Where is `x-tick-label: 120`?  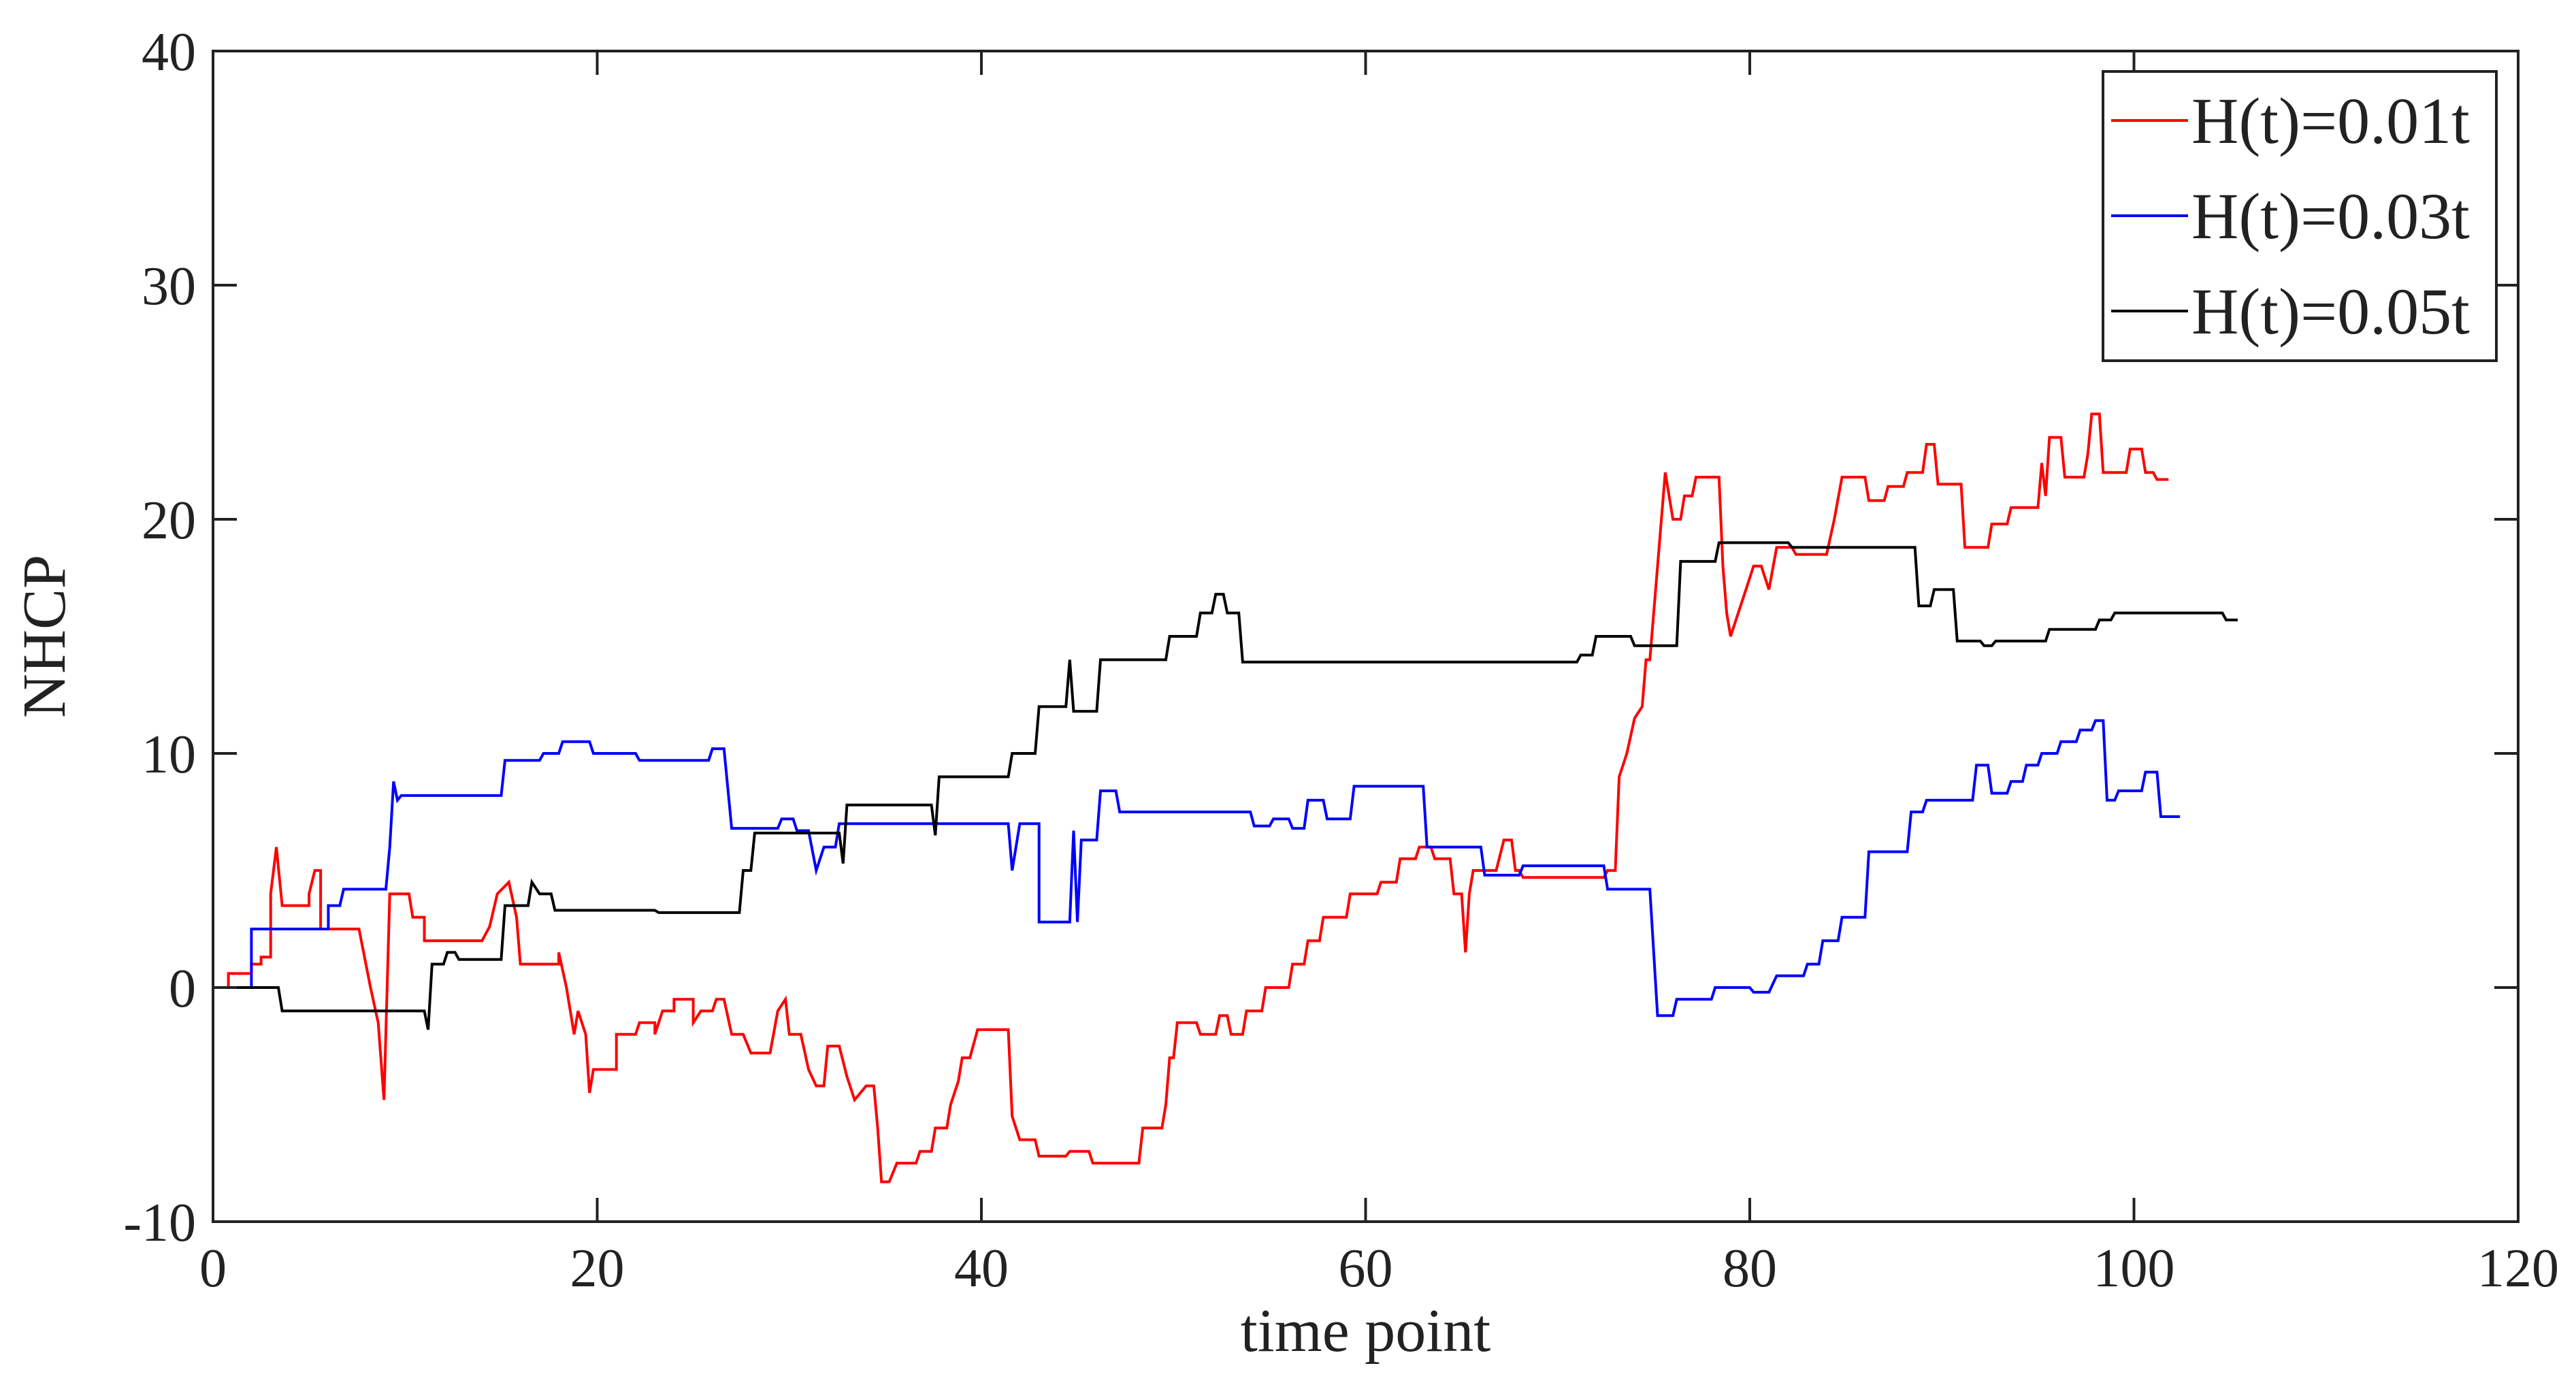 x-tick-label: 120 is located at coordinates (2518, 1269).